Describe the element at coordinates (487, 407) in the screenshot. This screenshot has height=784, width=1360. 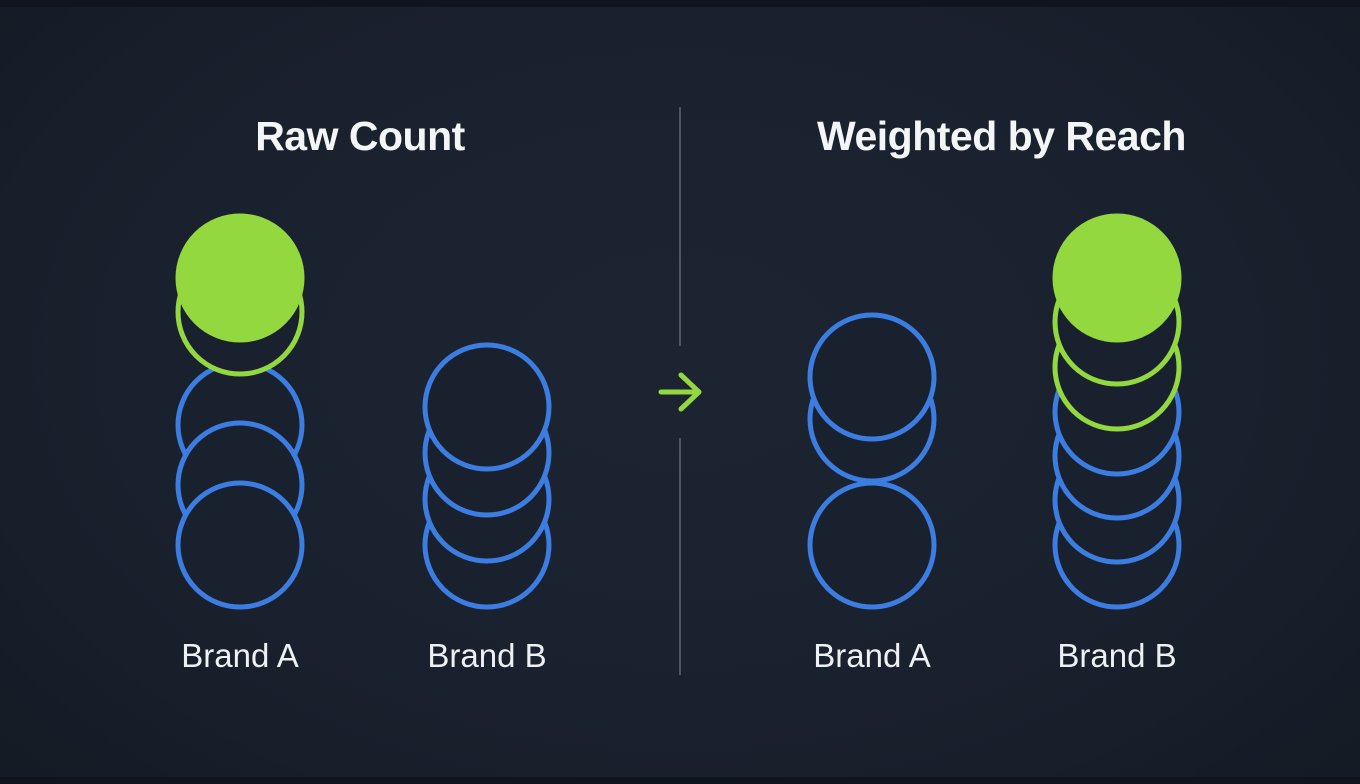
I see `raw-brand-b-circle-blue-ring` at that location.